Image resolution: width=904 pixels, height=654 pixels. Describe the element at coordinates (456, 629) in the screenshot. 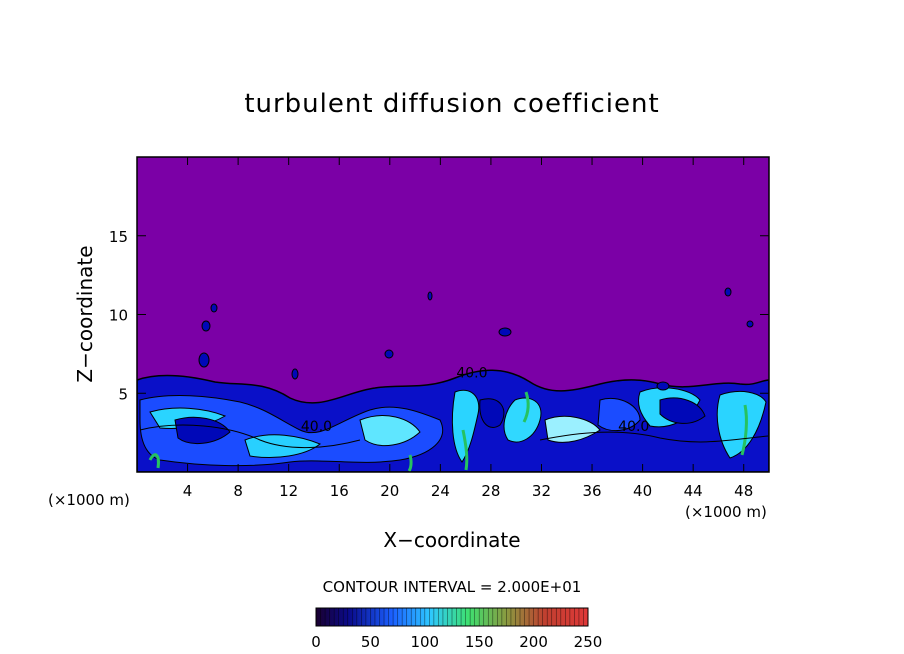

I see `colorbar: 0 50 100 150 200 250` at that location.